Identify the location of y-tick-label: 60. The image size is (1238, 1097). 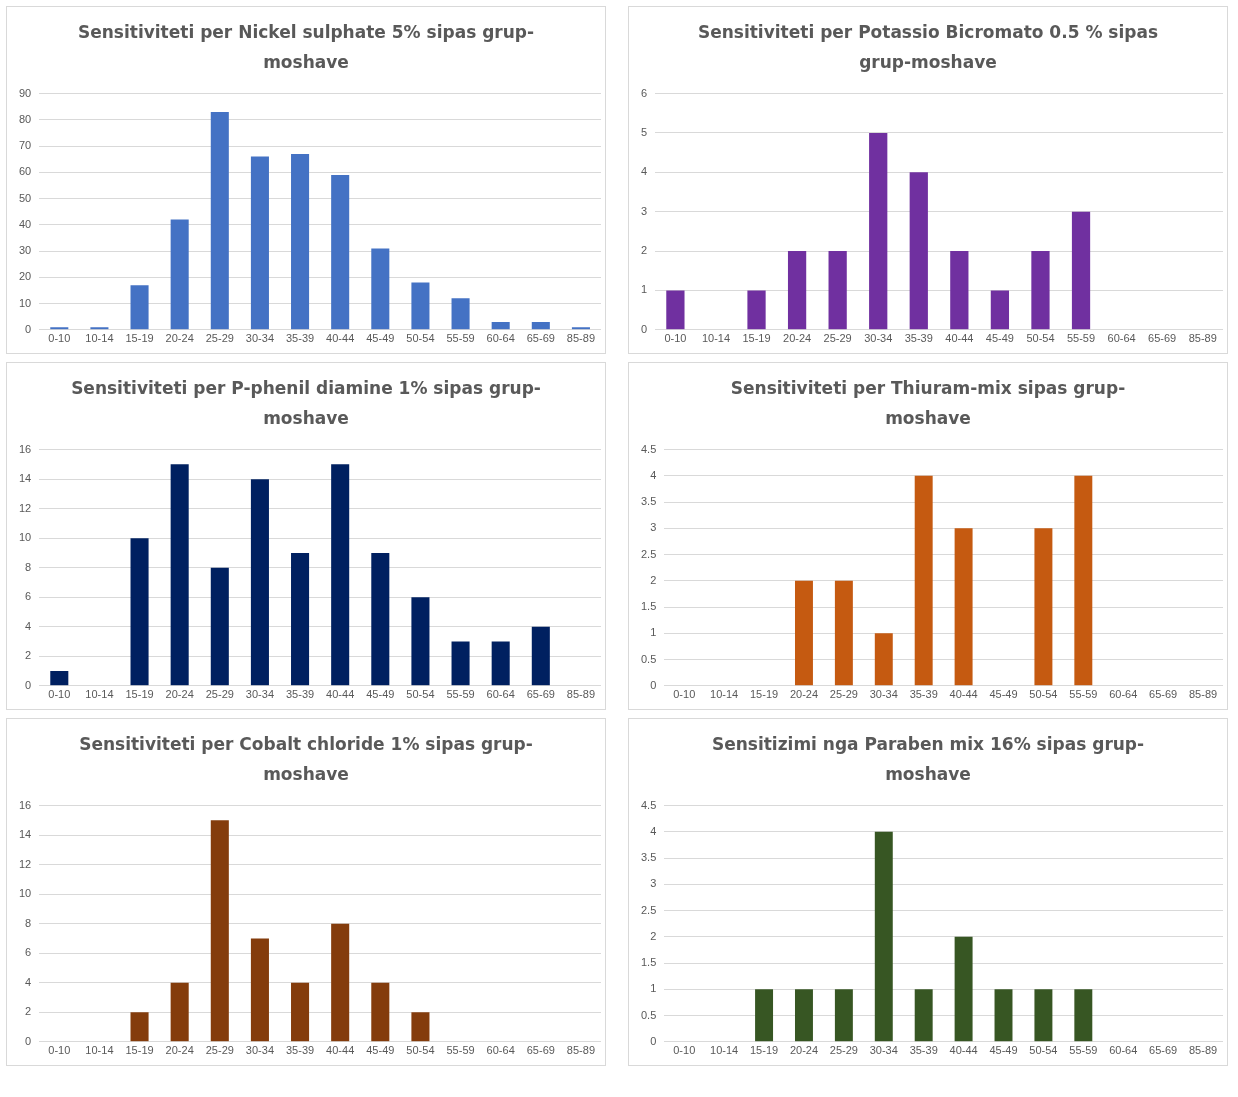
(25, 171).